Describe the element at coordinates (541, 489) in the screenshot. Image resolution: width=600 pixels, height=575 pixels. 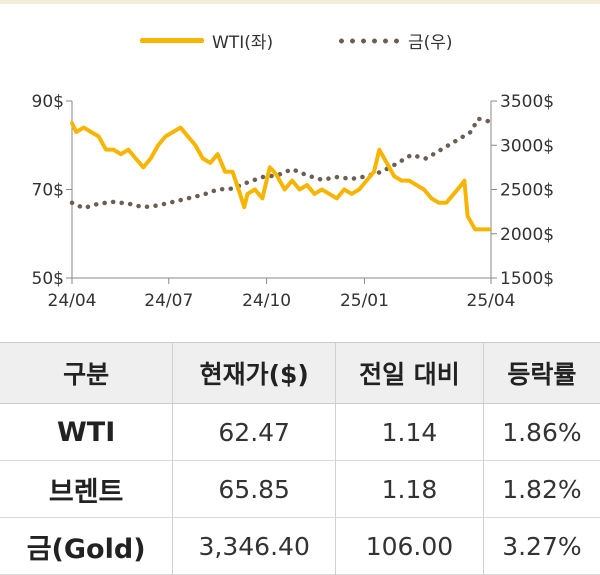
I see `row-rate: 1.82%` at that location.